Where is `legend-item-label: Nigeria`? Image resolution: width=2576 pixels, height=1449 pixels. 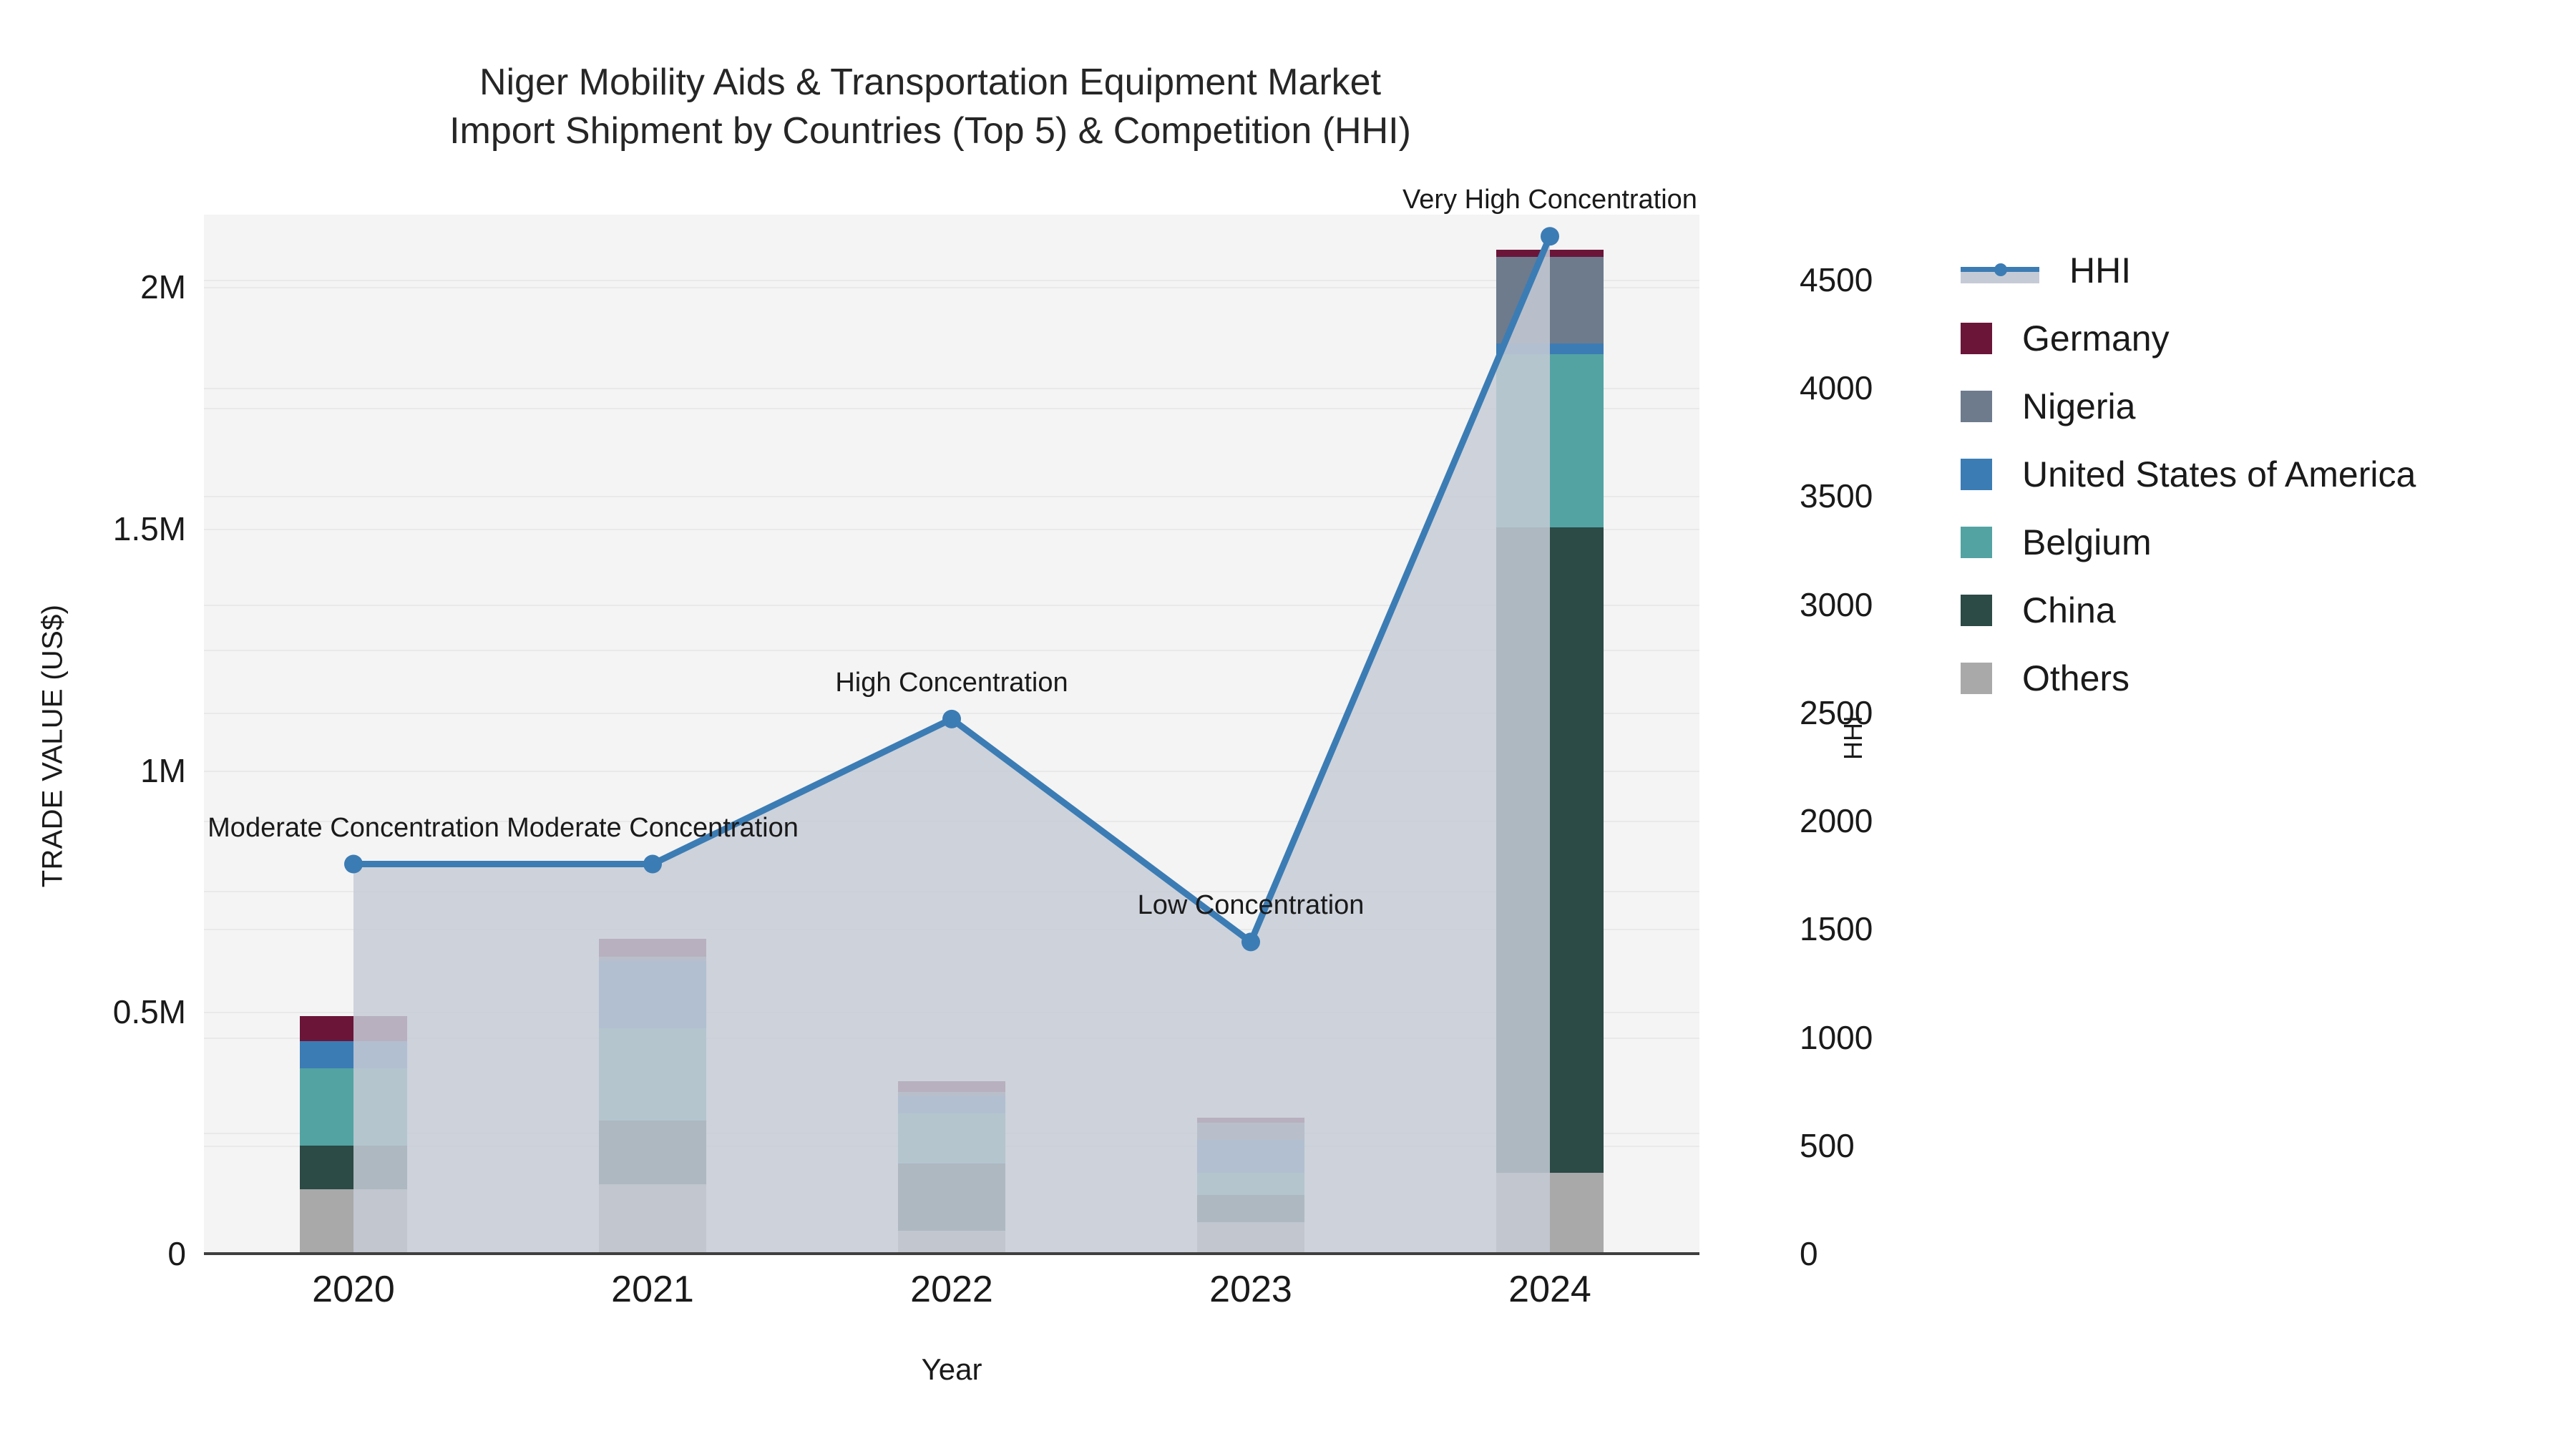
legend-item-label: Nigeria is located at coordinates (2079, 406).